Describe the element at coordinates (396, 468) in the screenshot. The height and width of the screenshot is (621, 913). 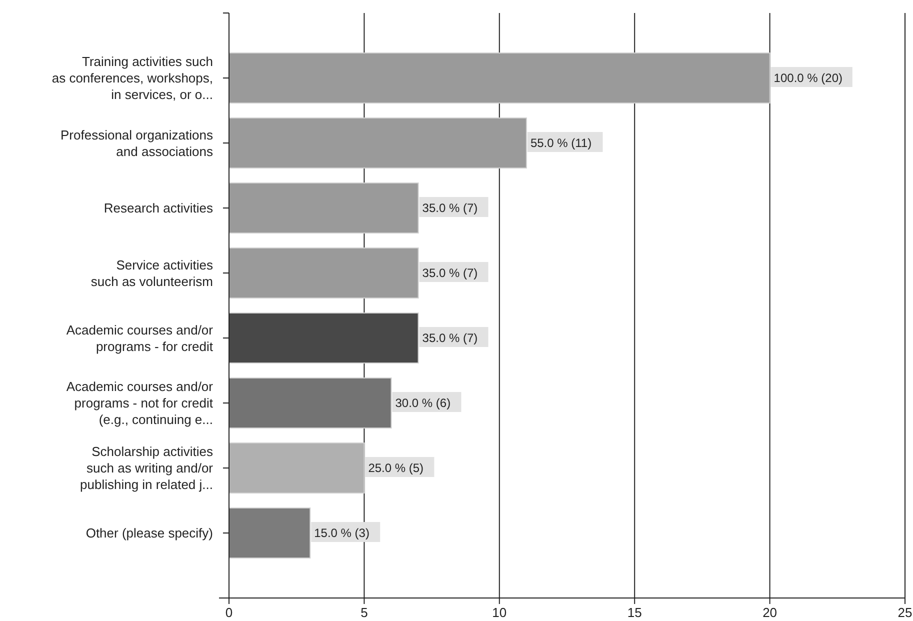
I see `data-label: 25.0 % (5)` at that location.